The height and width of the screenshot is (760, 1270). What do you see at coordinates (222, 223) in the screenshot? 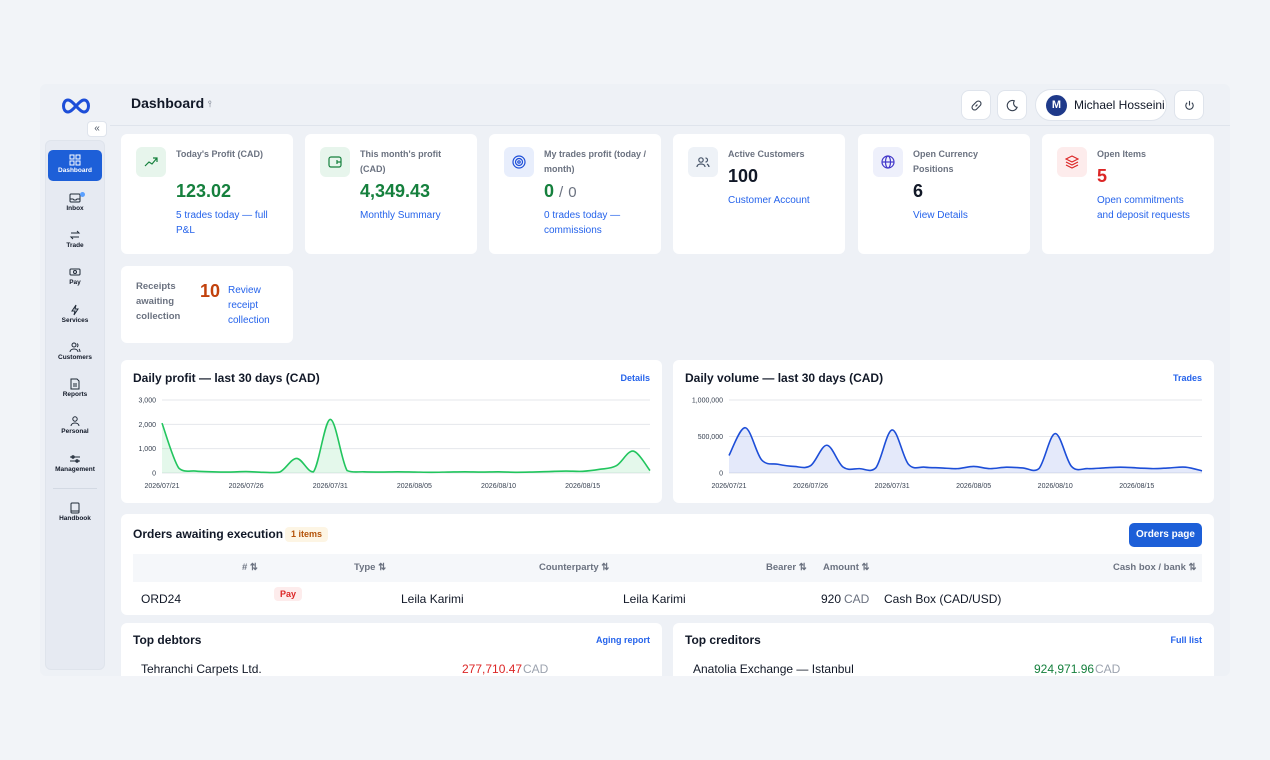
I see `stat-link: 5 trades today — full P&L` at bounding box center [222, 223].